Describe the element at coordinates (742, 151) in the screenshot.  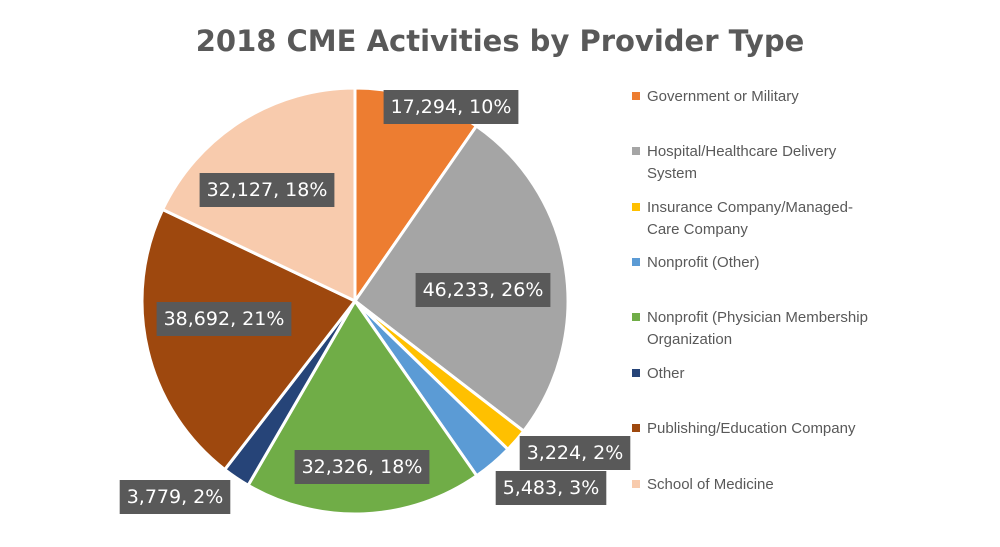
I see `legend-label: Hospital/Healthcare Delivery` at that location.